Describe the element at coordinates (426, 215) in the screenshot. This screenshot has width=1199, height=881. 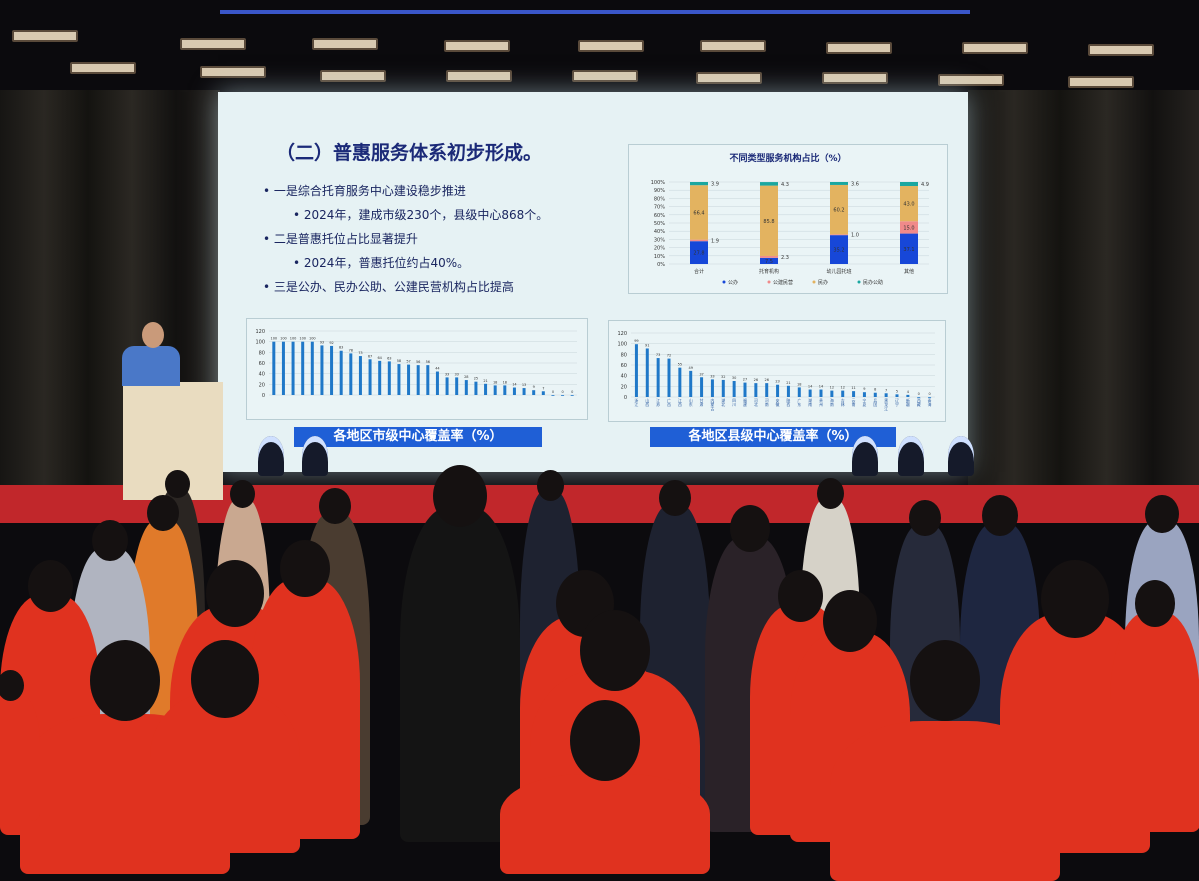
I see `sub-bullet-text: 2024年，建成市级230个，县级中心868个。` at that location.